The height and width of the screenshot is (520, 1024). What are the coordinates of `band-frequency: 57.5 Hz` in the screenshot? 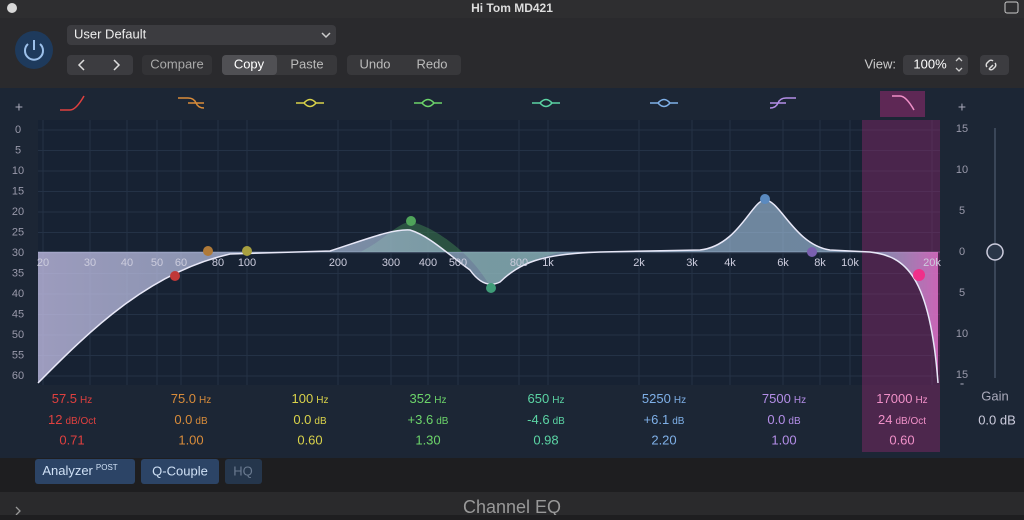 It's located at (72, 398).